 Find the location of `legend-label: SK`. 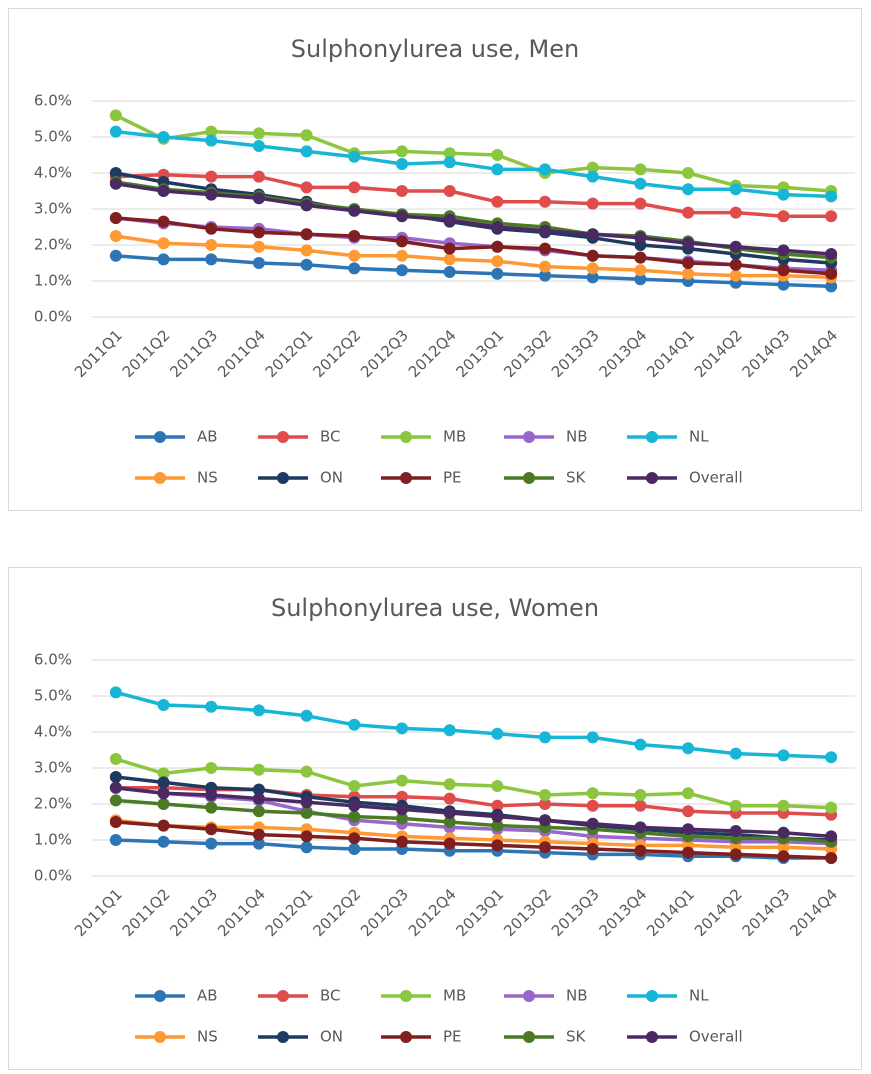

legend-label: SK is located at coordinates (576, 1037).